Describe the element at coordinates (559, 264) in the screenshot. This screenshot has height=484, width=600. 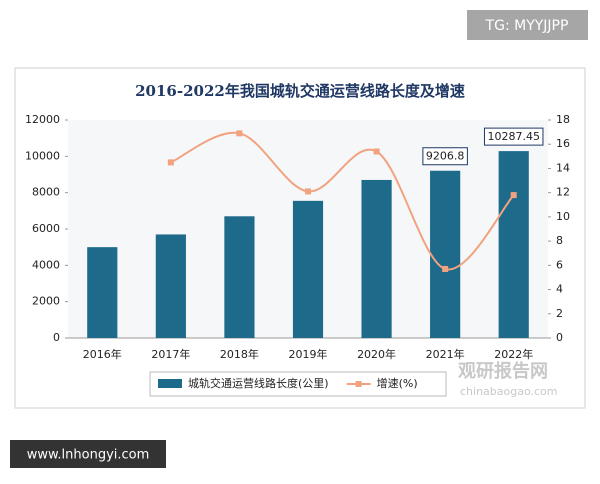
I see `y2-tick-label: 6` at that location.